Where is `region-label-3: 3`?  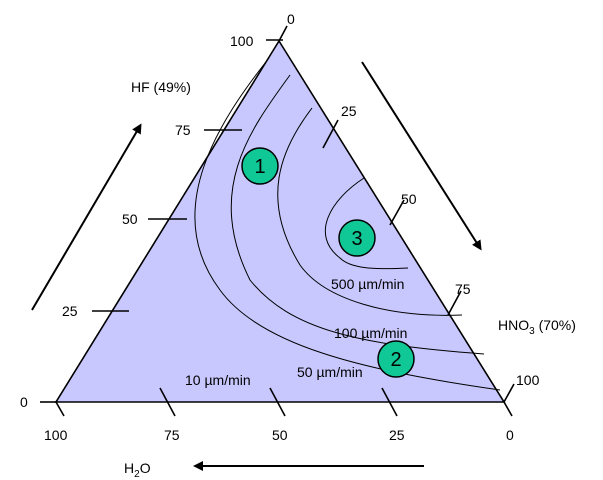 region-label-3: 3 is located at coordinates (356, 239).